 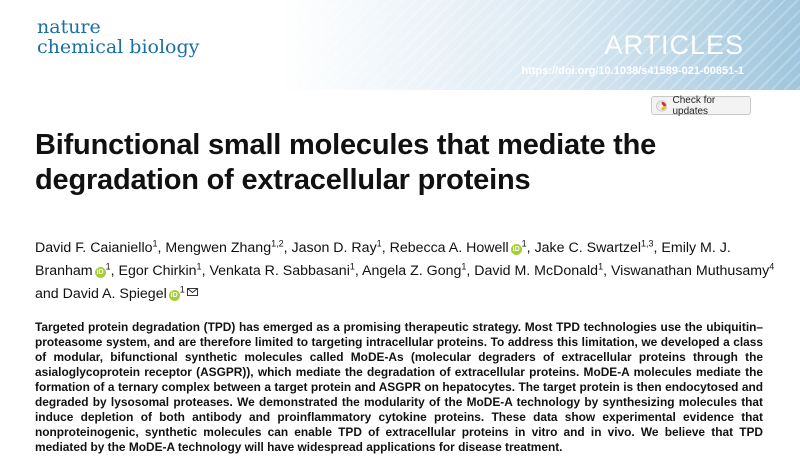 What do you see at coordinates (283, 180) in the screenshot?
I see `title-line-2: degradation of extracellular proteins` at bounding box center [283, 180].